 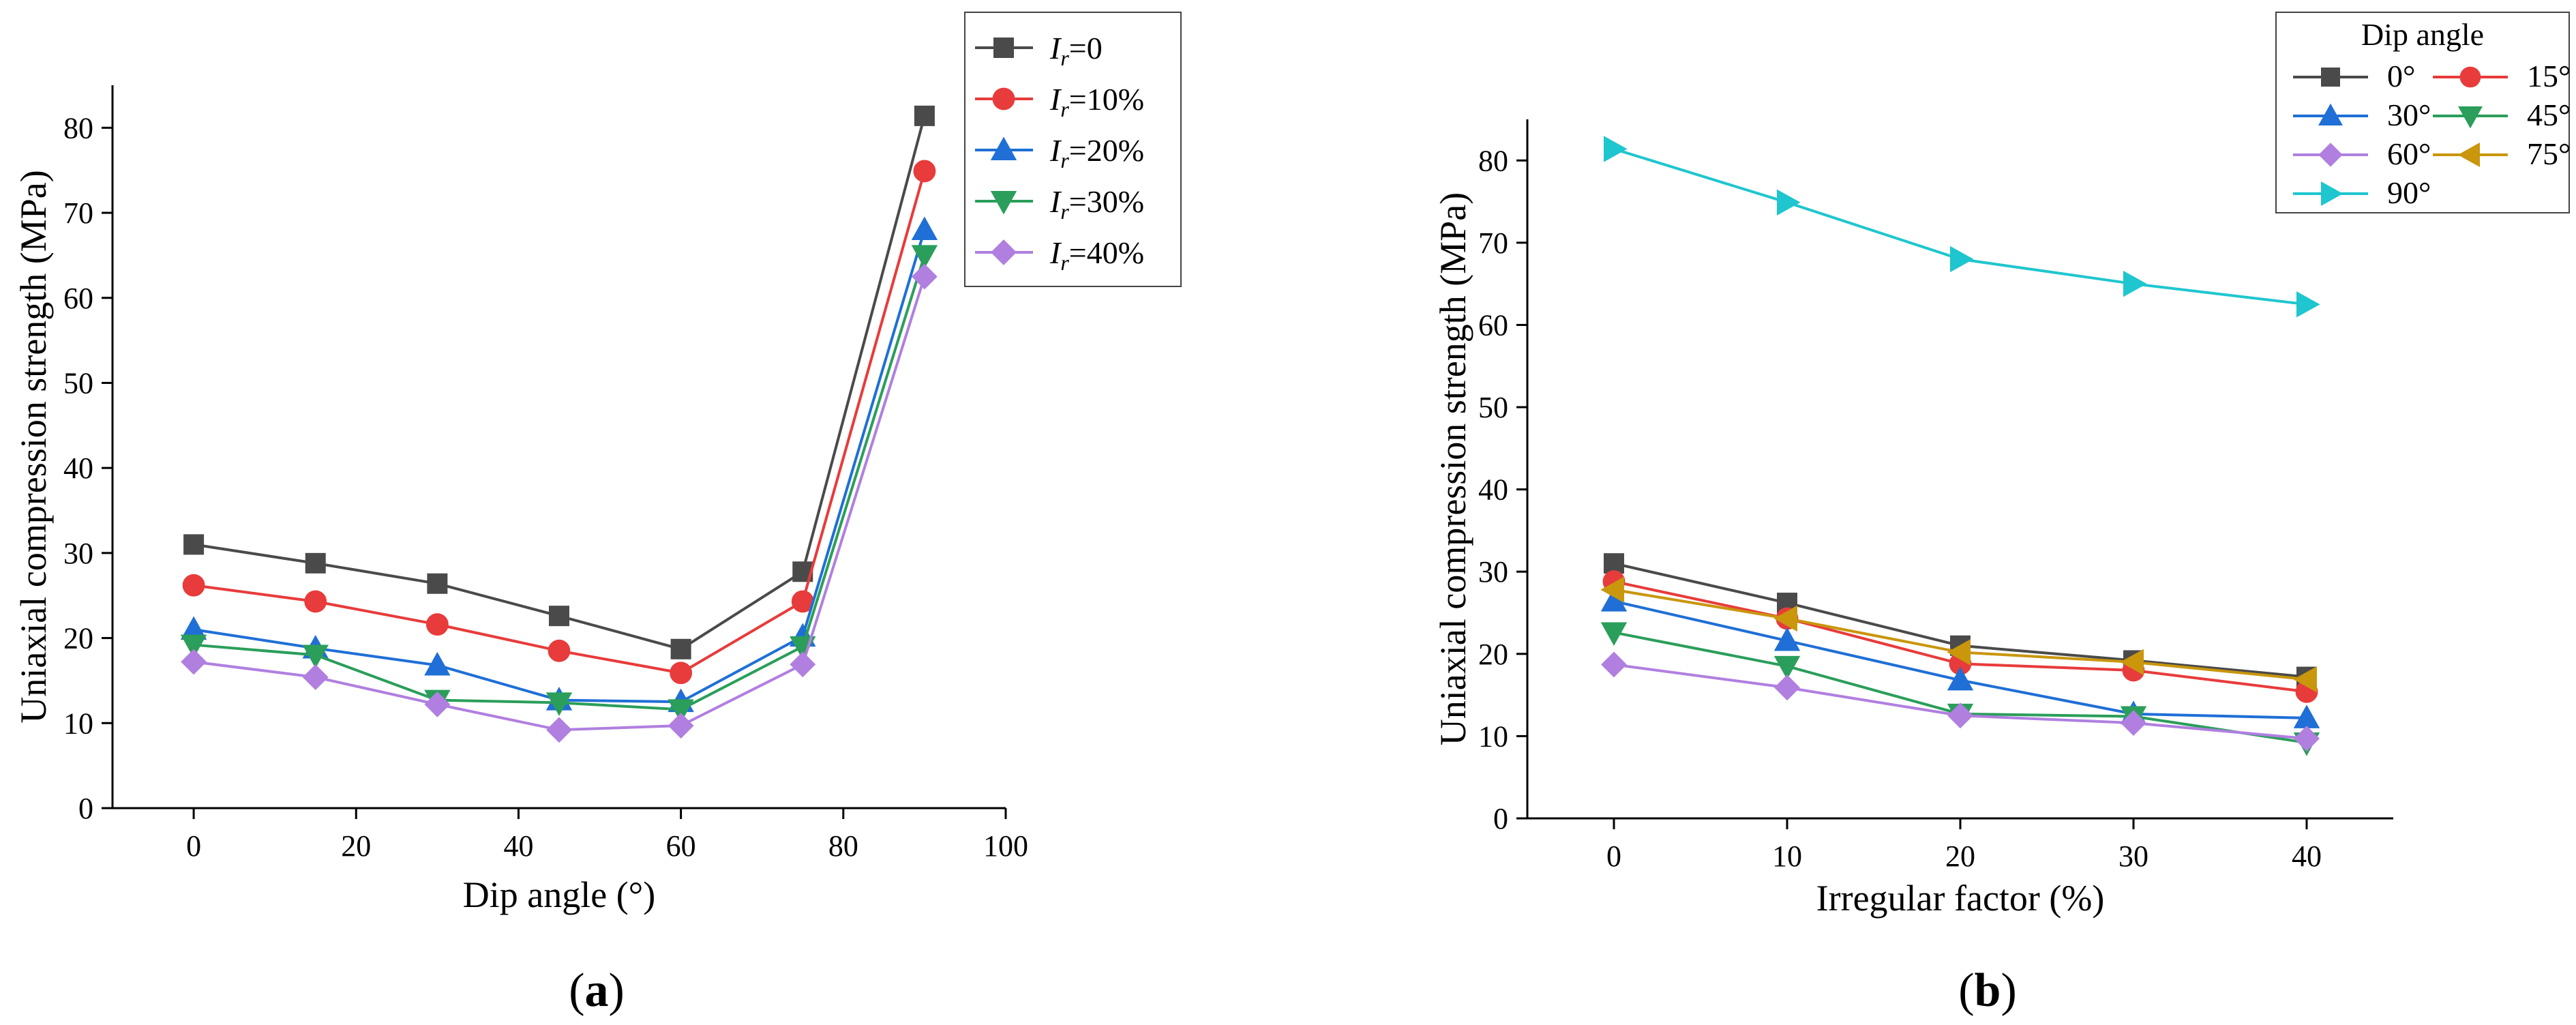 What do you see at coordinates (2409, 153) in the screenshot?
I see `legend-label: 60°` at bounding box center [2409, 153].